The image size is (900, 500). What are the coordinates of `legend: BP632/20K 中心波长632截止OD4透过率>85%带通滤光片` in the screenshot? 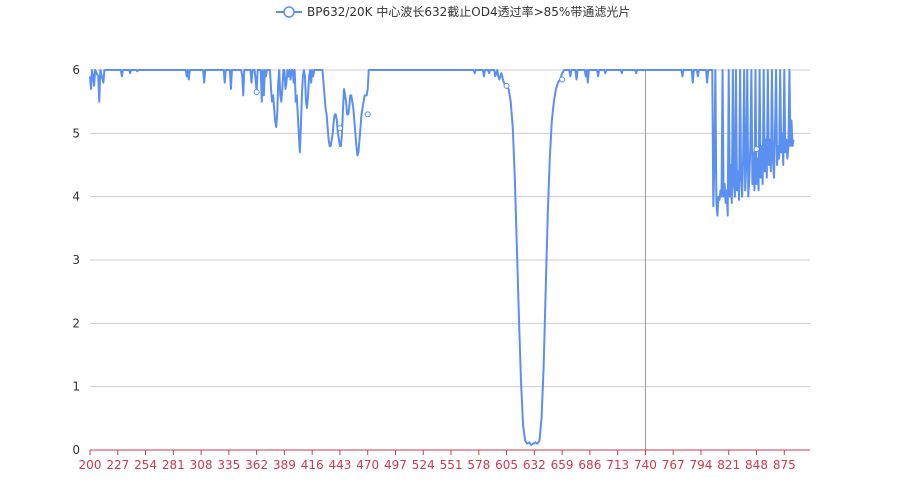 It's located at (453, 11).